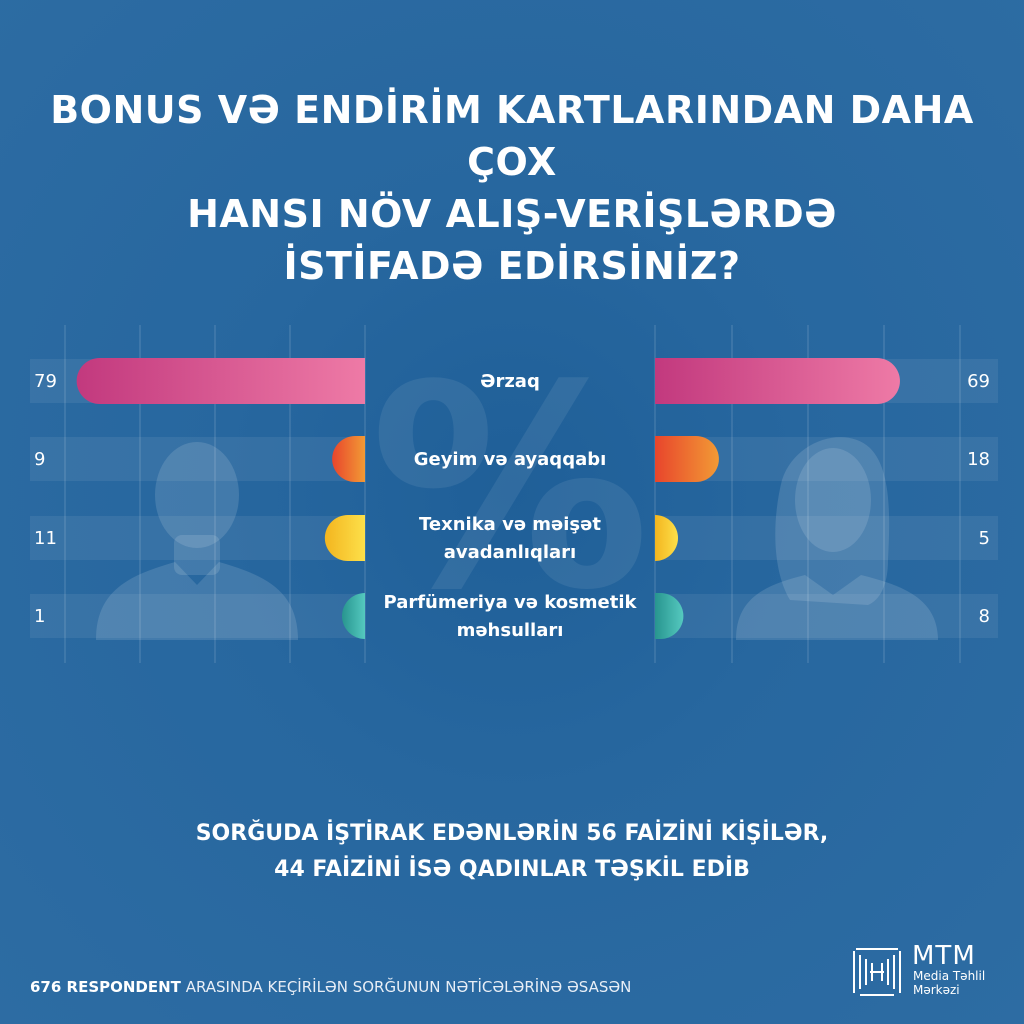 This screenshot has width=1024, height=1024. What do you see at coordinates (512, 136) in the screenshot?
I see `title-line-1: BONUS VƏ ENDİRİM KARTLARINDAN DAHA ÇOX` at bounding box center [512, 136].